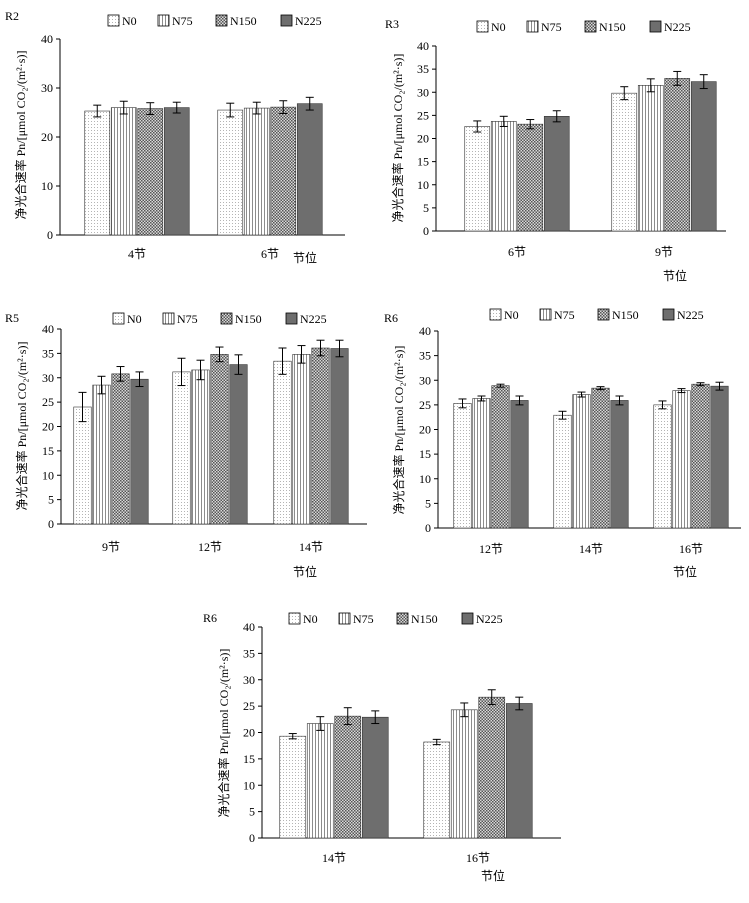  I want to click on category-label: 16节, so click(691, 549).